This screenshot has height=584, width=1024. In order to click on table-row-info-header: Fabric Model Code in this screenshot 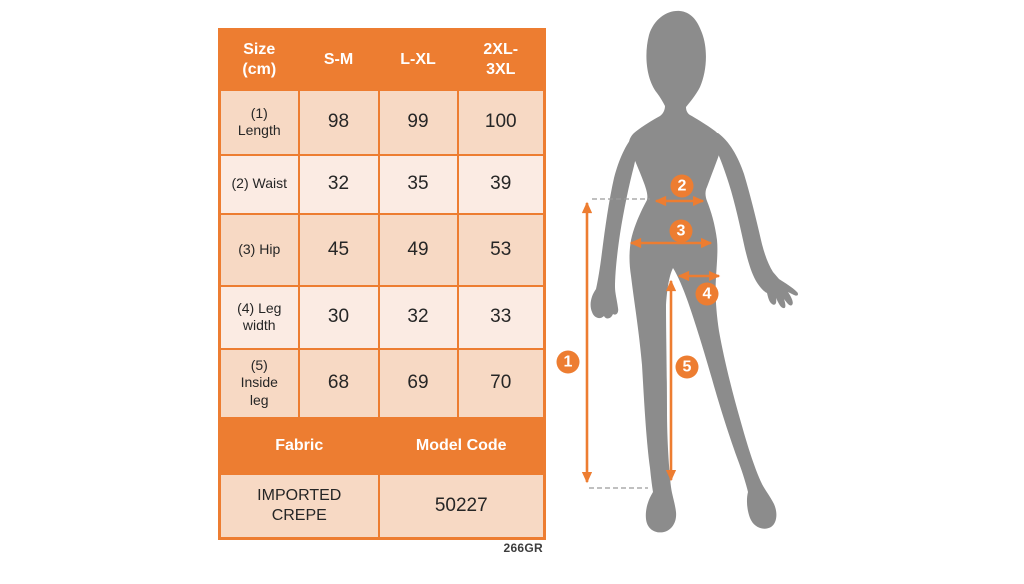, I will do `click(382, 445)`.